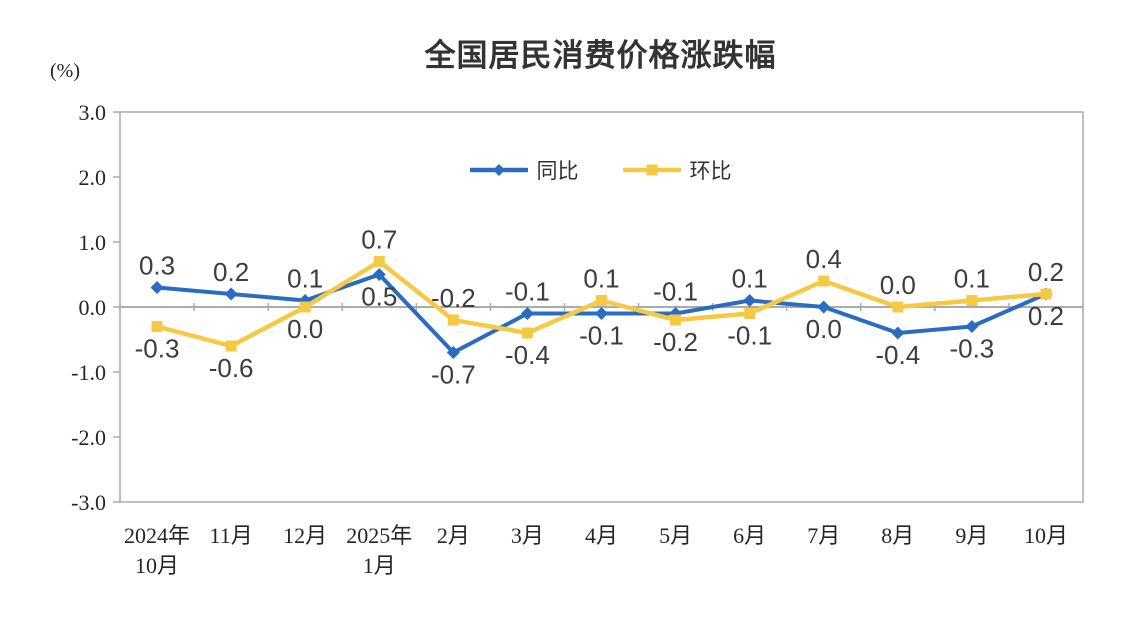  What do you see at coordinates (453, 375) in the screenshot?
I see `data-label: -0.7` at bounding box center [453, 375].